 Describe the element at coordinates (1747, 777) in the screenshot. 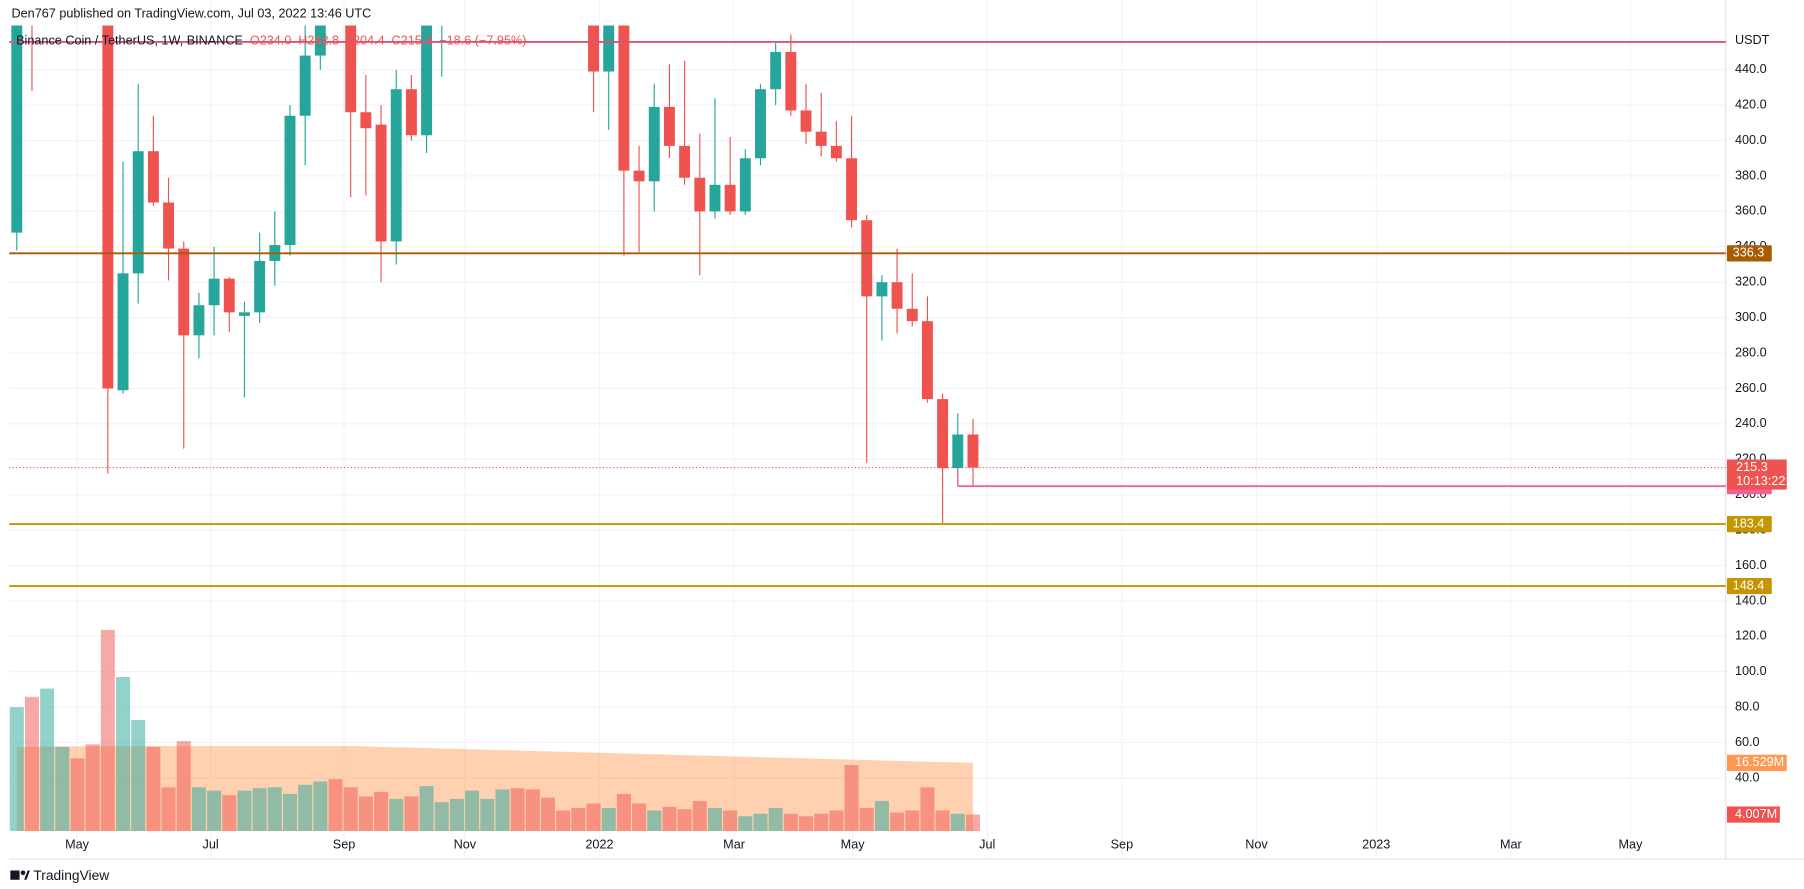

I see `y-tick-label: 40.0` at that location.